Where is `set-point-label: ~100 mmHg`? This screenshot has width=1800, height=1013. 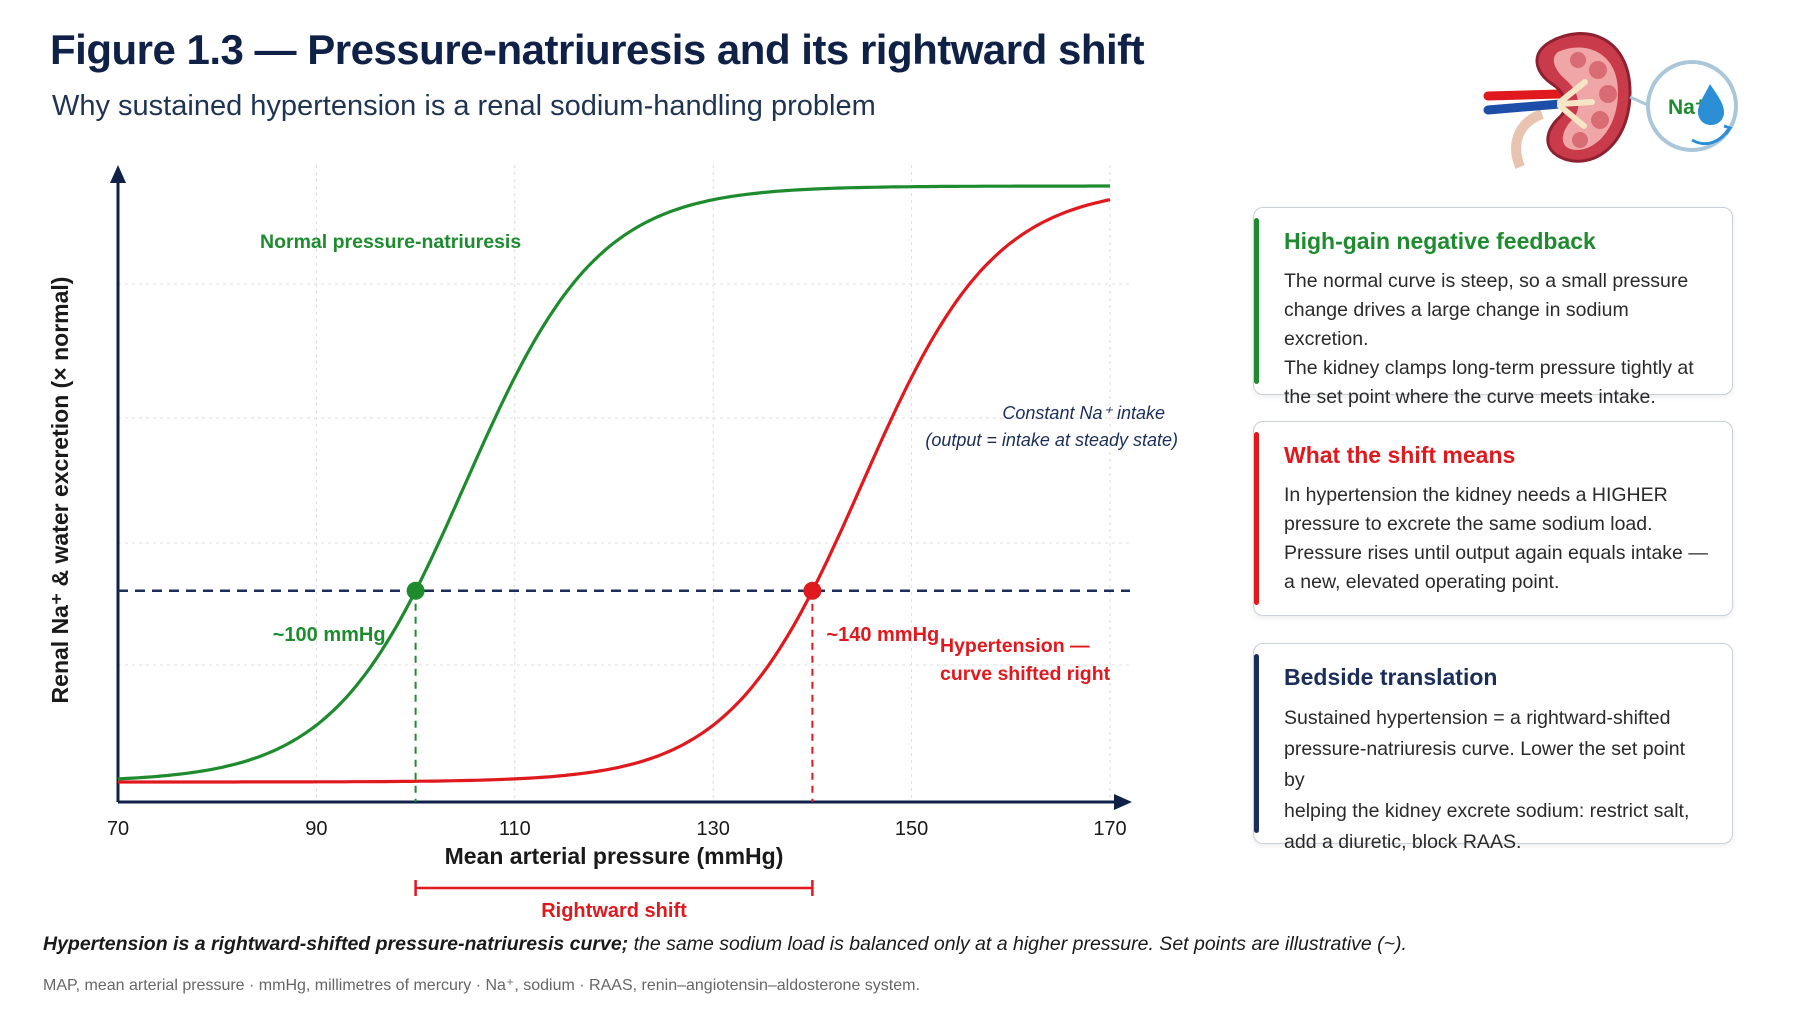
set-point-label: ~100 mmHg is located at coordinates (329, 635).